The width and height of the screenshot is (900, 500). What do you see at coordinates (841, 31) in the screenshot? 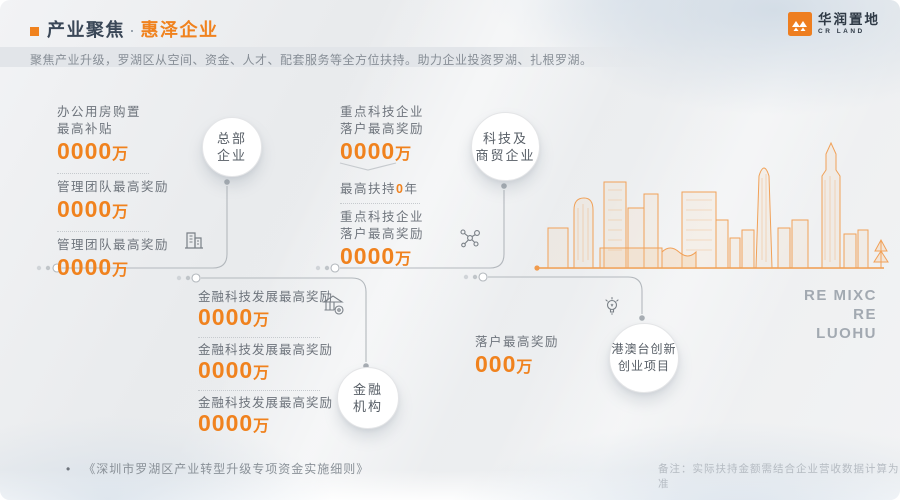
I see `logo-subname: CR LAND` at bounding box center [841, 31].